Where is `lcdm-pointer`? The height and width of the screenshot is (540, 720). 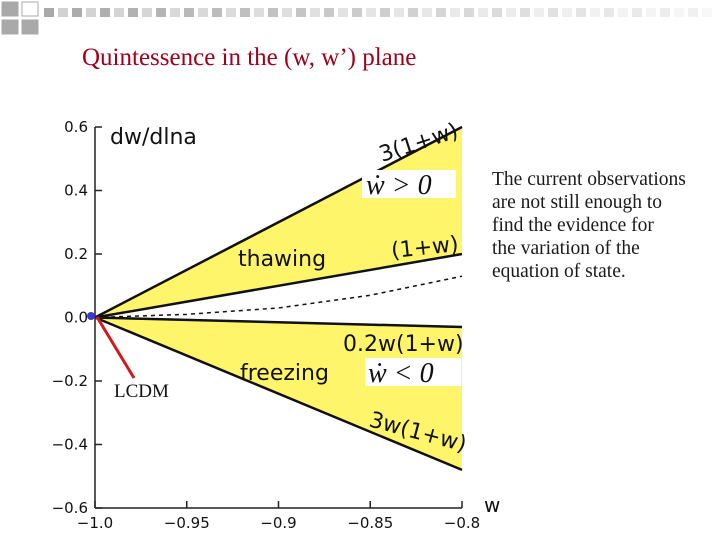
lcdm-pointer is located at coordinates (115, 347).